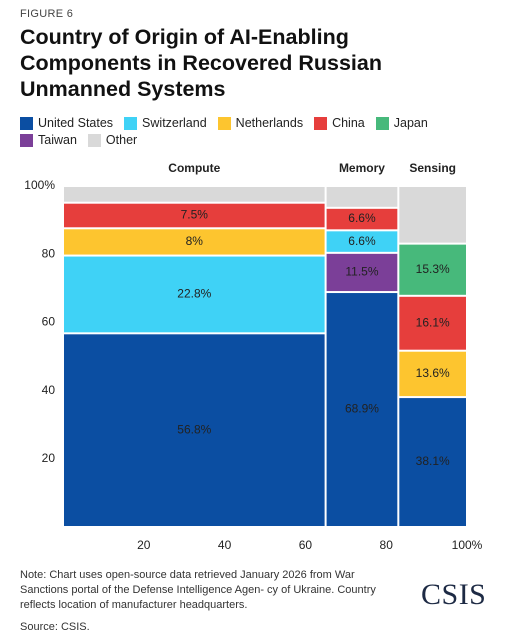 The height and width of the screenshot is (644, 515). I want to click on legend-item: Other, so click(112, 140).